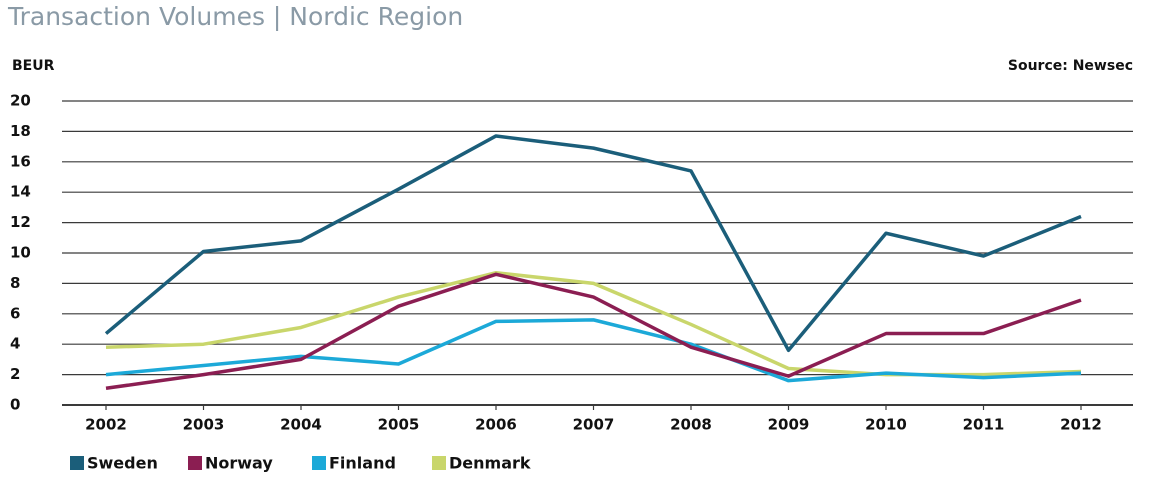  Describe the element at coordinates (789, 425) in the screenshot. I see `x-tick-label: 2009` at that location.